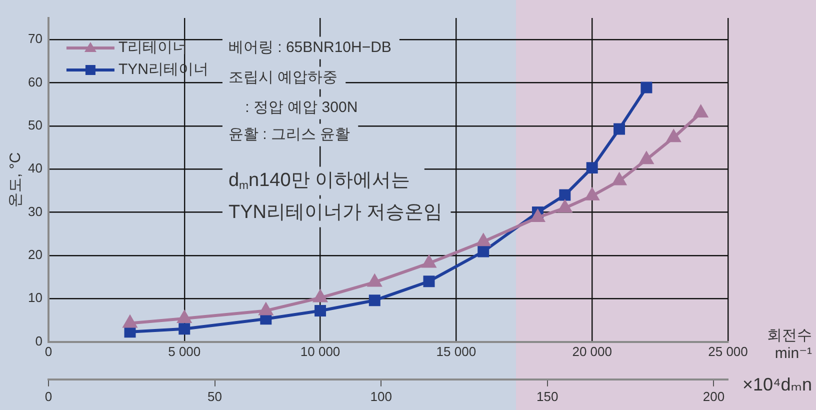  Describe the element at coordinates (713, 396) in the screenshot. I see `x2-tick-label: 200` at that location.